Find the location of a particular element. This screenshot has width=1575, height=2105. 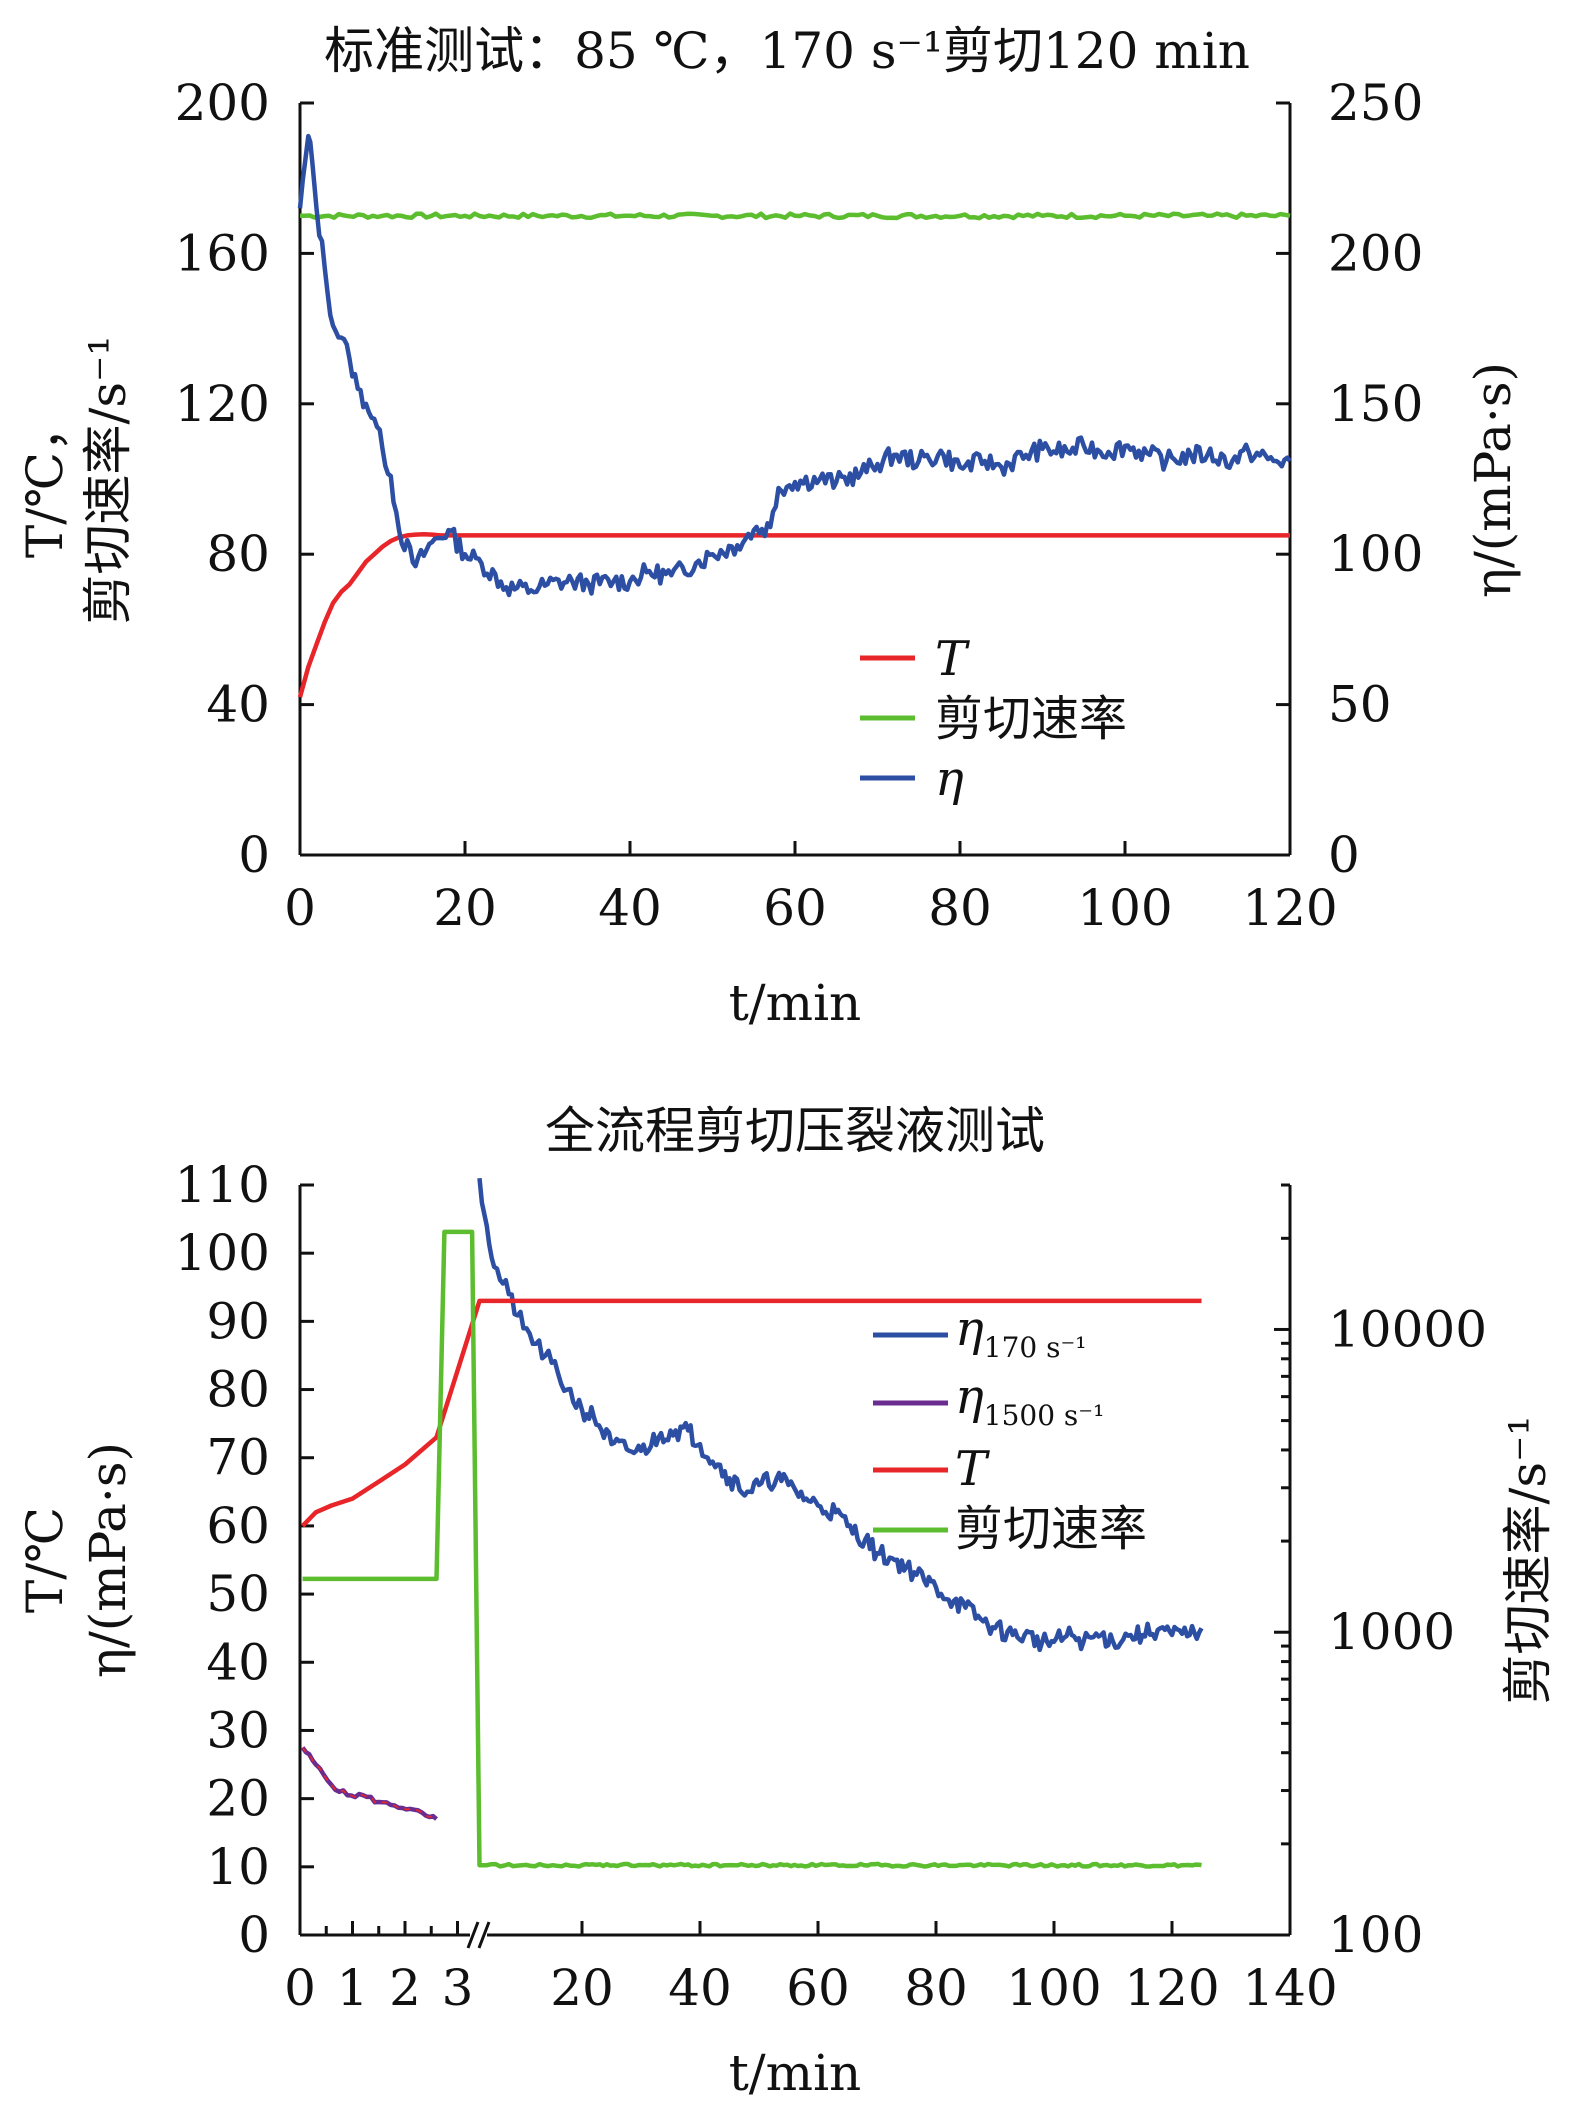

chart2-line-eta170 is located at coordinates (840, 1415).